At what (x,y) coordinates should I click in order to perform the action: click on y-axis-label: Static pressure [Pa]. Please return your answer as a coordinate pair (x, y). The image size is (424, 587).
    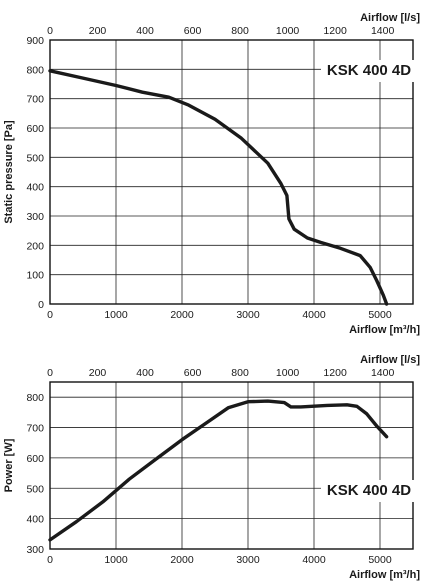
    Looking at the image, I should click on (9, 172).